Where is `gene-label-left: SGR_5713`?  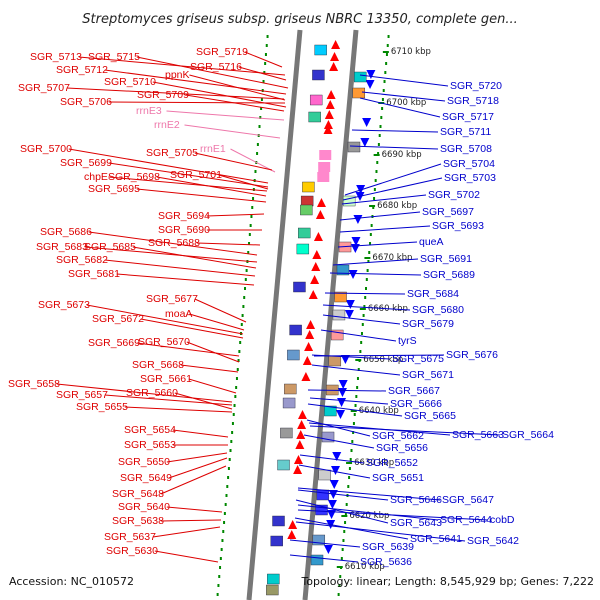 gene-label-left: SGR_5713 is located at coordinates (56, 57).